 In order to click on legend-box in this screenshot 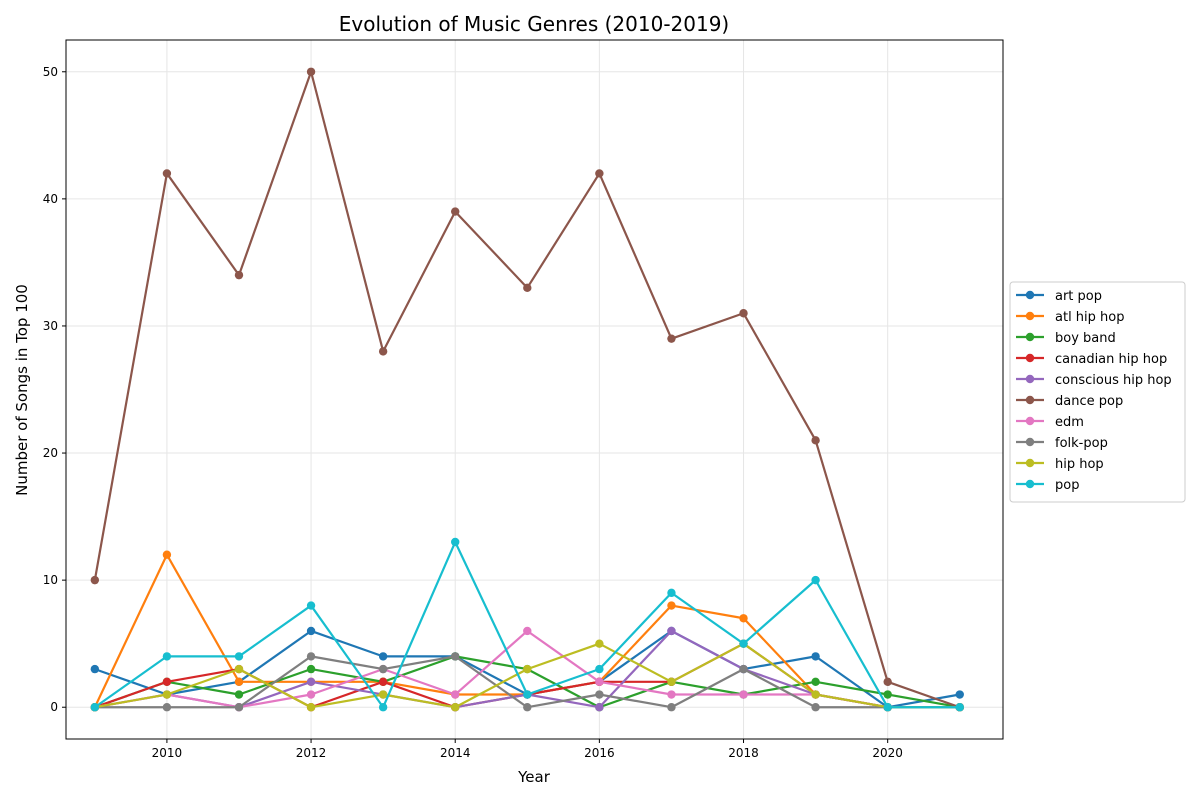, I will do `click(1097, 392)`.